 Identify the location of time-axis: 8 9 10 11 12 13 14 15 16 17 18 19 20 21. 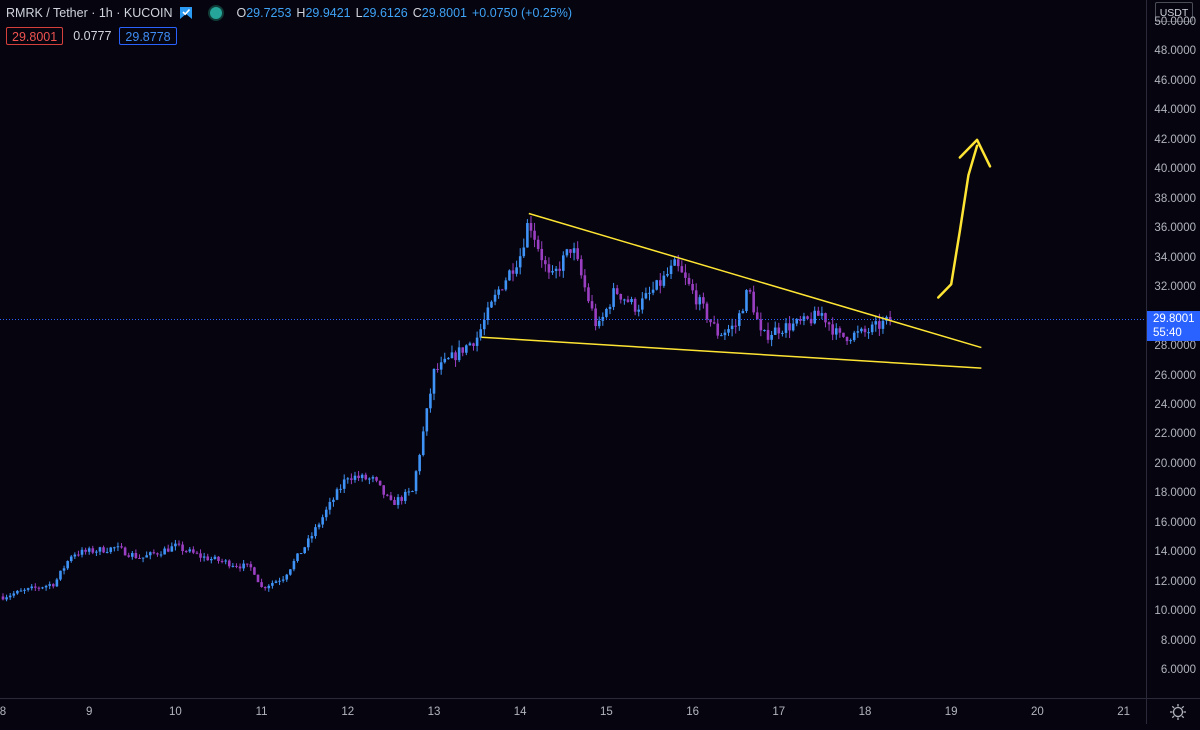
(573, 711).